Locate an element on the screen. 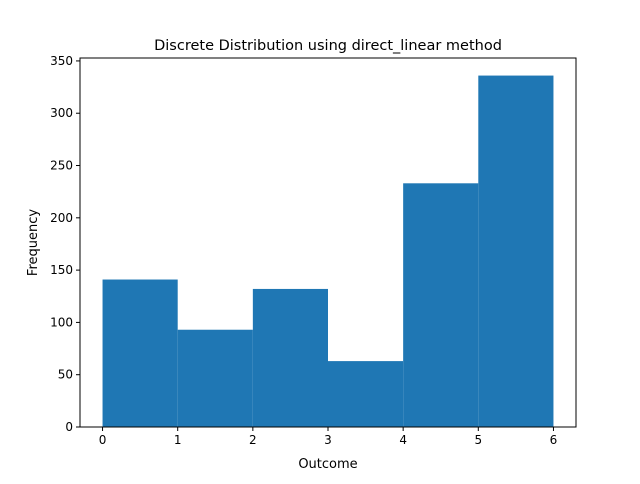  y-axis: 0 50 100 150 200 250 300 350 is located at coordinates (65, 244).